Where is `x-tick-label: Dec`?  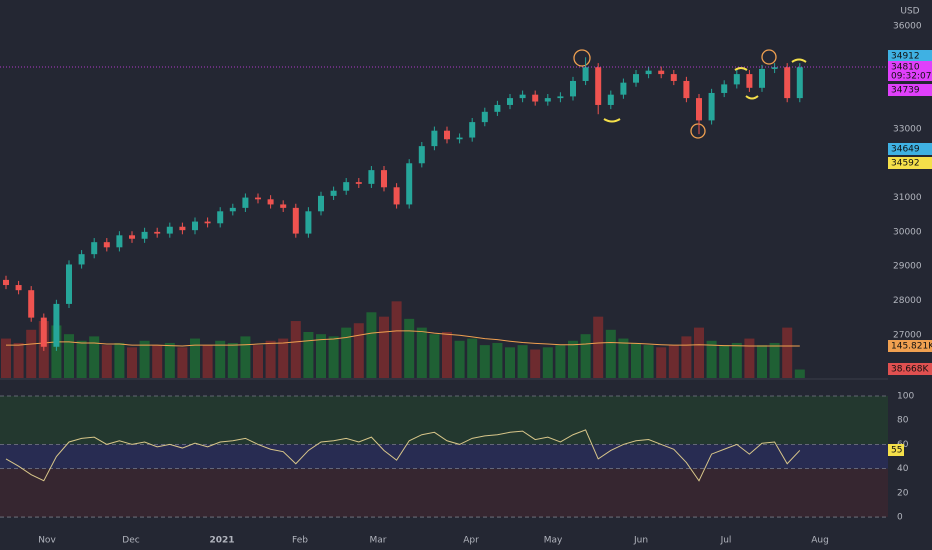
x-tick-label: Dec is located at coordinates (130, 541).